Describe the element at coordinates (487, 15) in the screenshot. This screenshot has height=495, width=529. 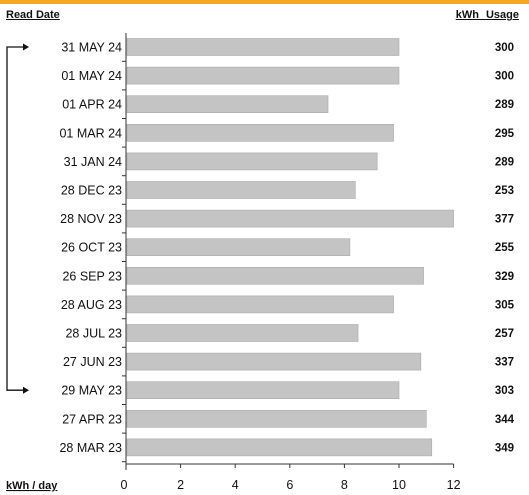
I see `kwh-usage-header: kWh Usage` at that location.